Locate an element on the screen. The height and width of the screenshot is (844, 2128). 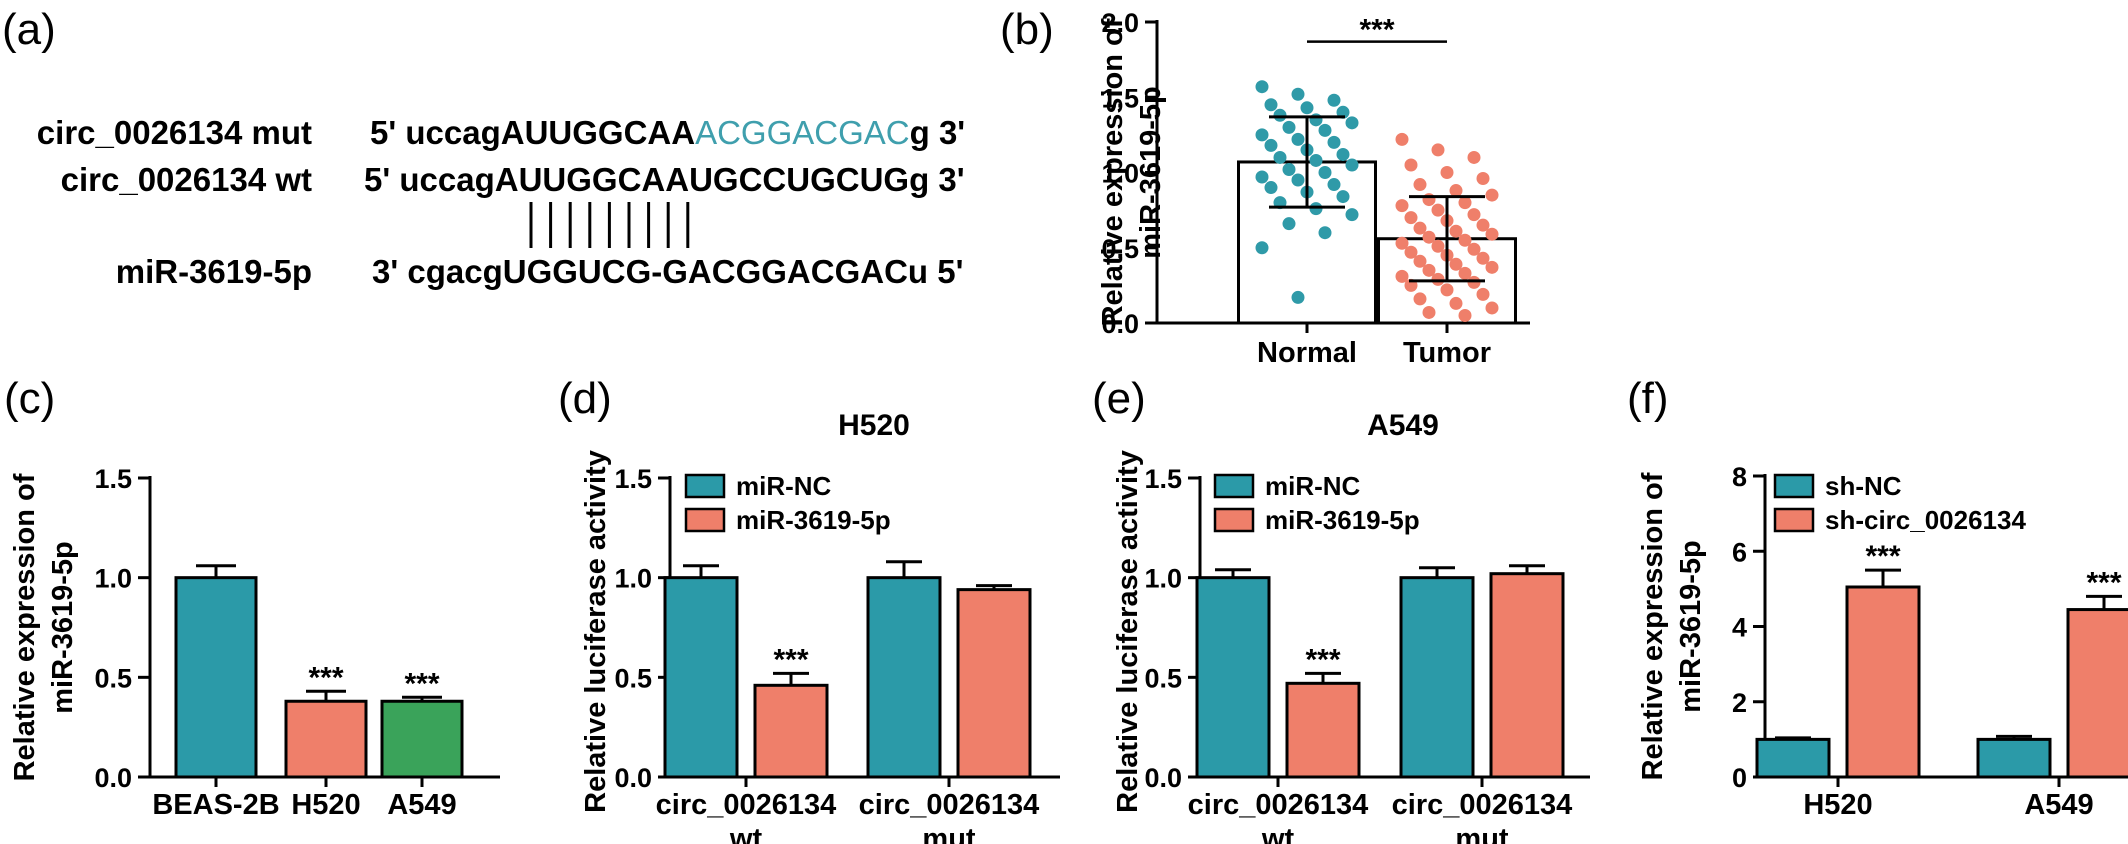
y-tick-label: 2 is located at coordinates (1739, 703).